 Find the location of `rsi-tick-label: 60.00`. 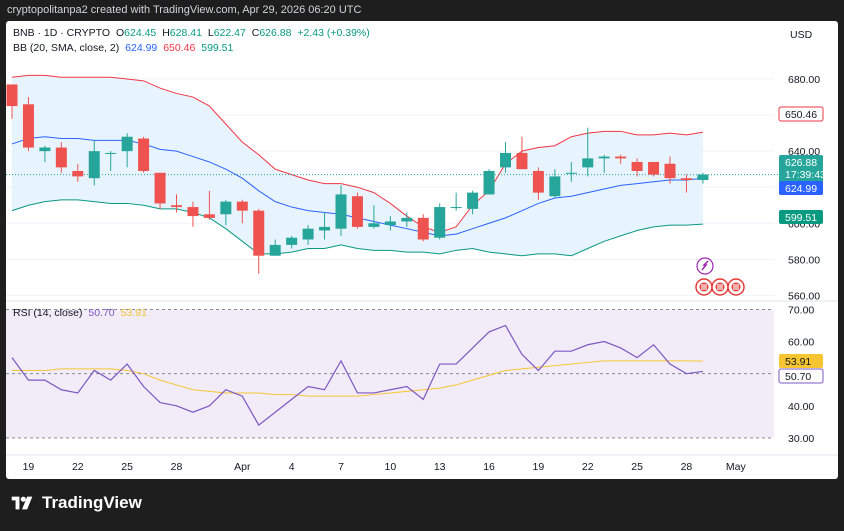

rsi-tick-label: 60.00 is located at coordinates (801, 343).